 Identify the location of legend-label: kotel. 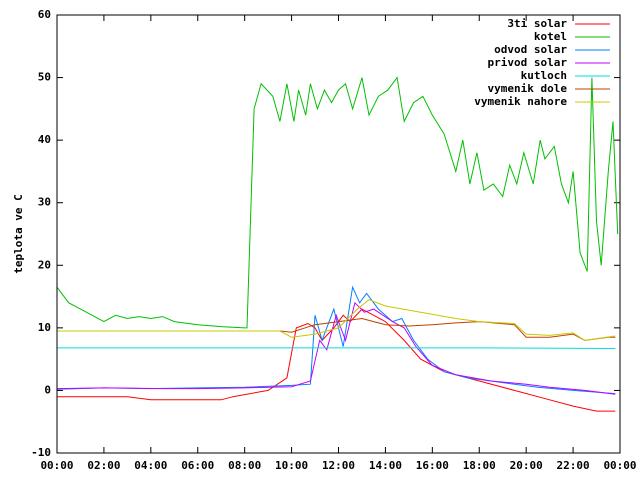
(550, 36).